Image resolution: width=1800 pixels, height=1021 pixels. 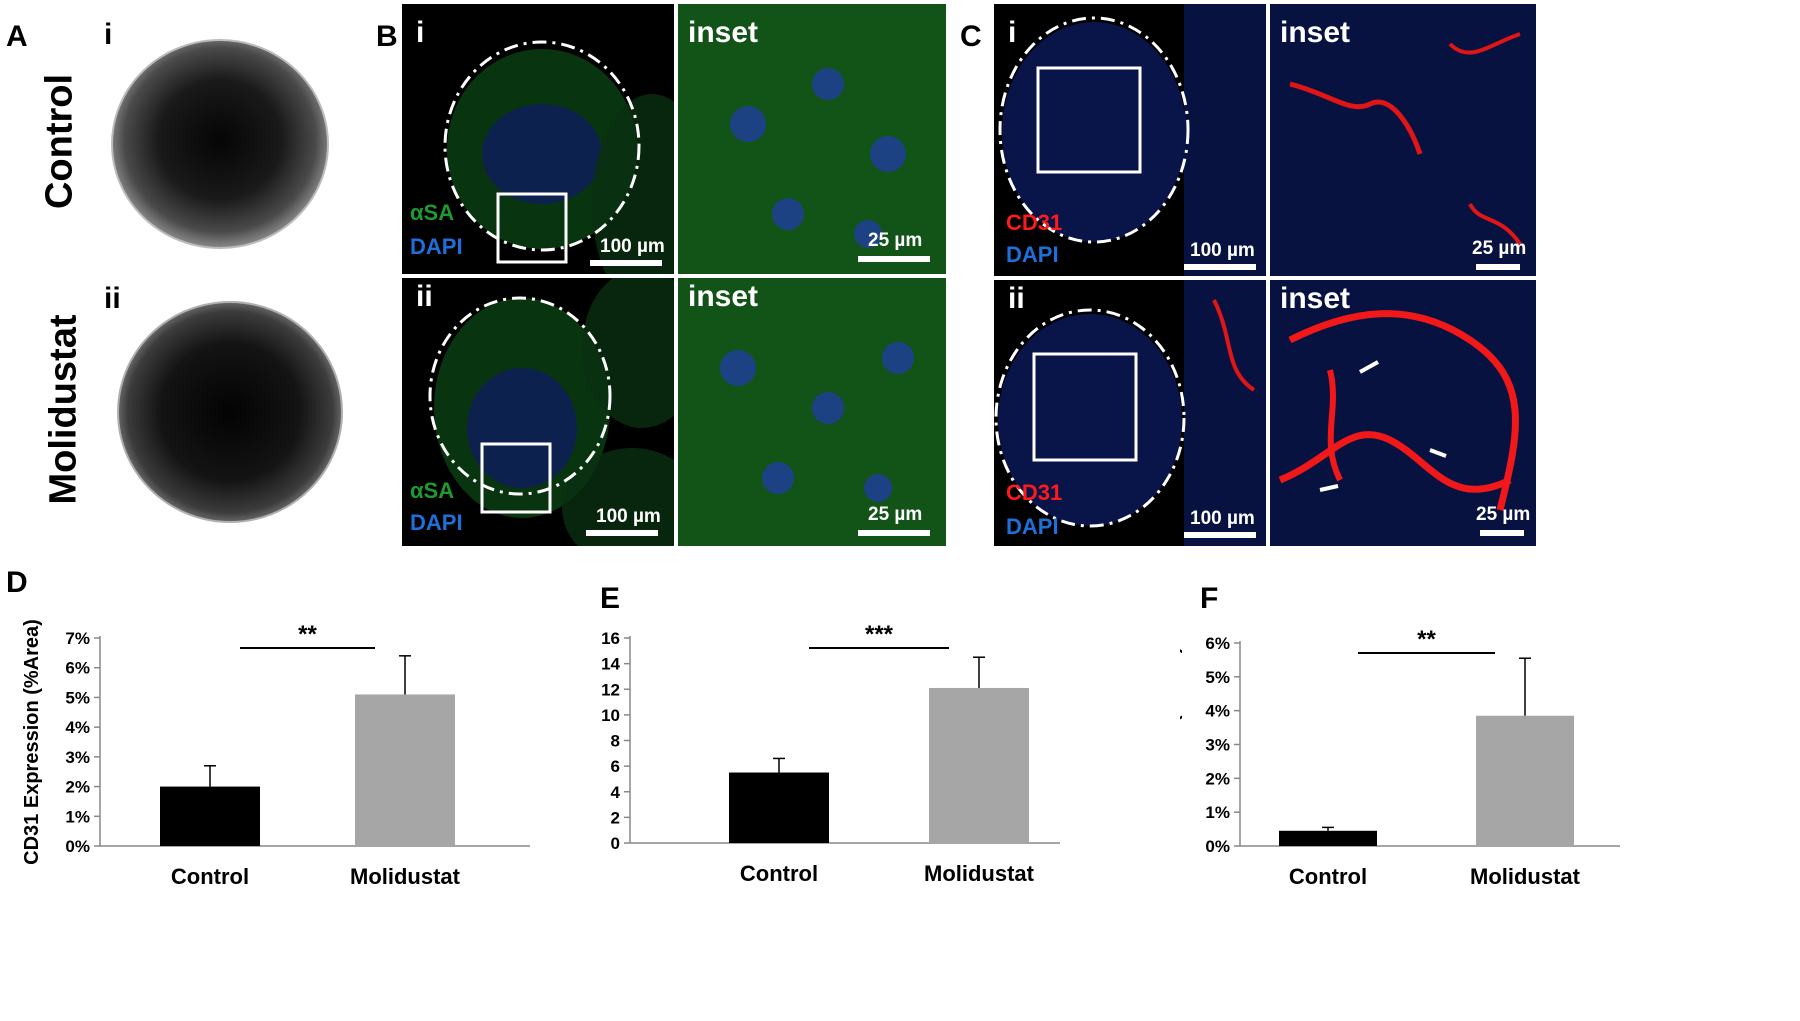 What do you see at coordinates (387, 36) in the screenshot?
I see `panel-letter-b: B` at bounding box center [387, 36].